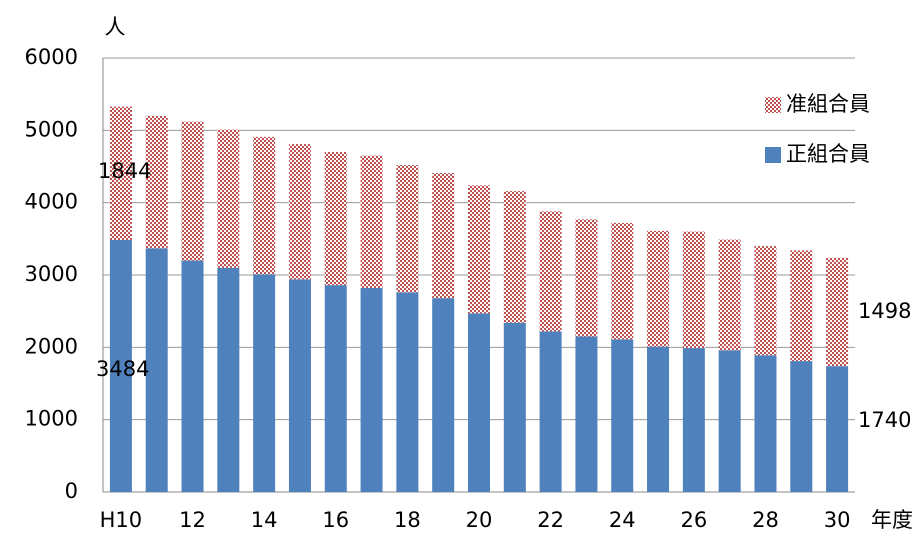  I want to click on x-tick-label: 22, so click(550, 520).